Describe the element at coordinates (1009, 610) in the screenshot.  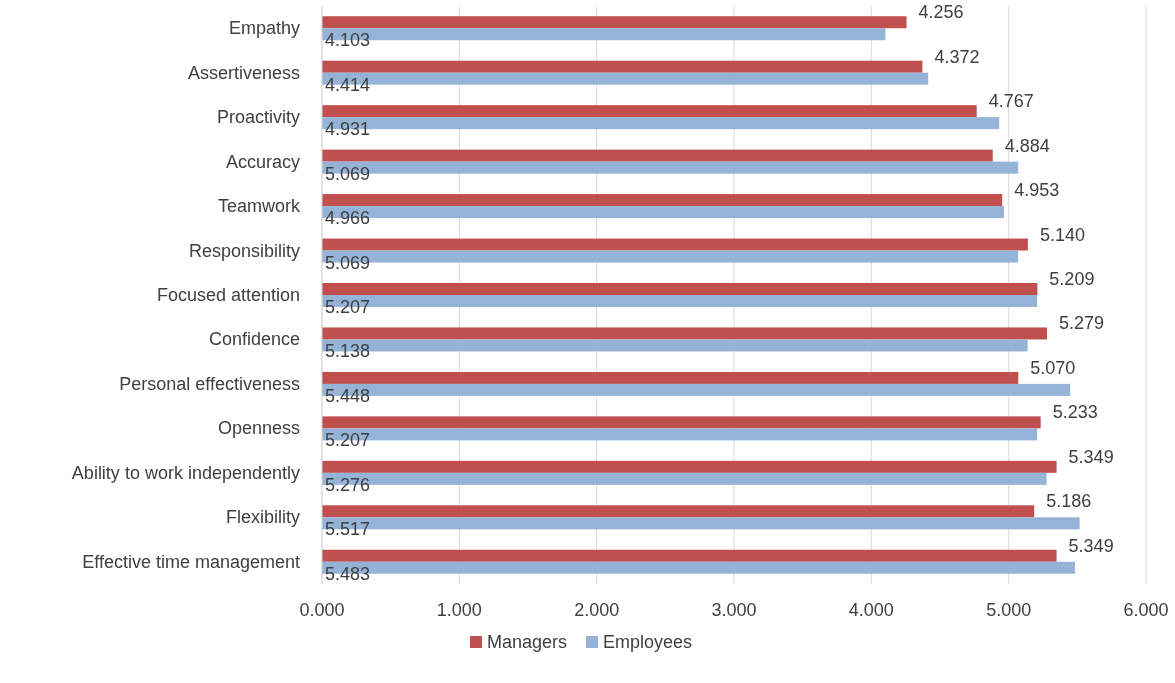
I see `x-tick-label: 5.000` at that location.